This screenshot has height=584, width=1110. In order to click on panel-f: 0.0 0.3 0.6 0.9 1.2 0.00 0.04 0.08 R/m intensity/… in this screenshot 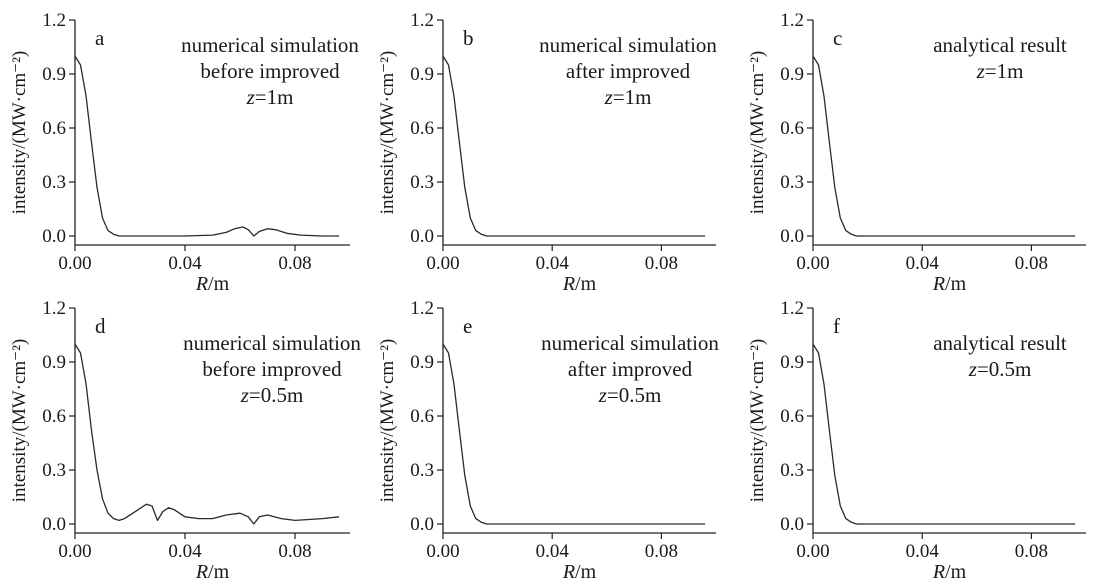, I will do `click(916, 440)`.